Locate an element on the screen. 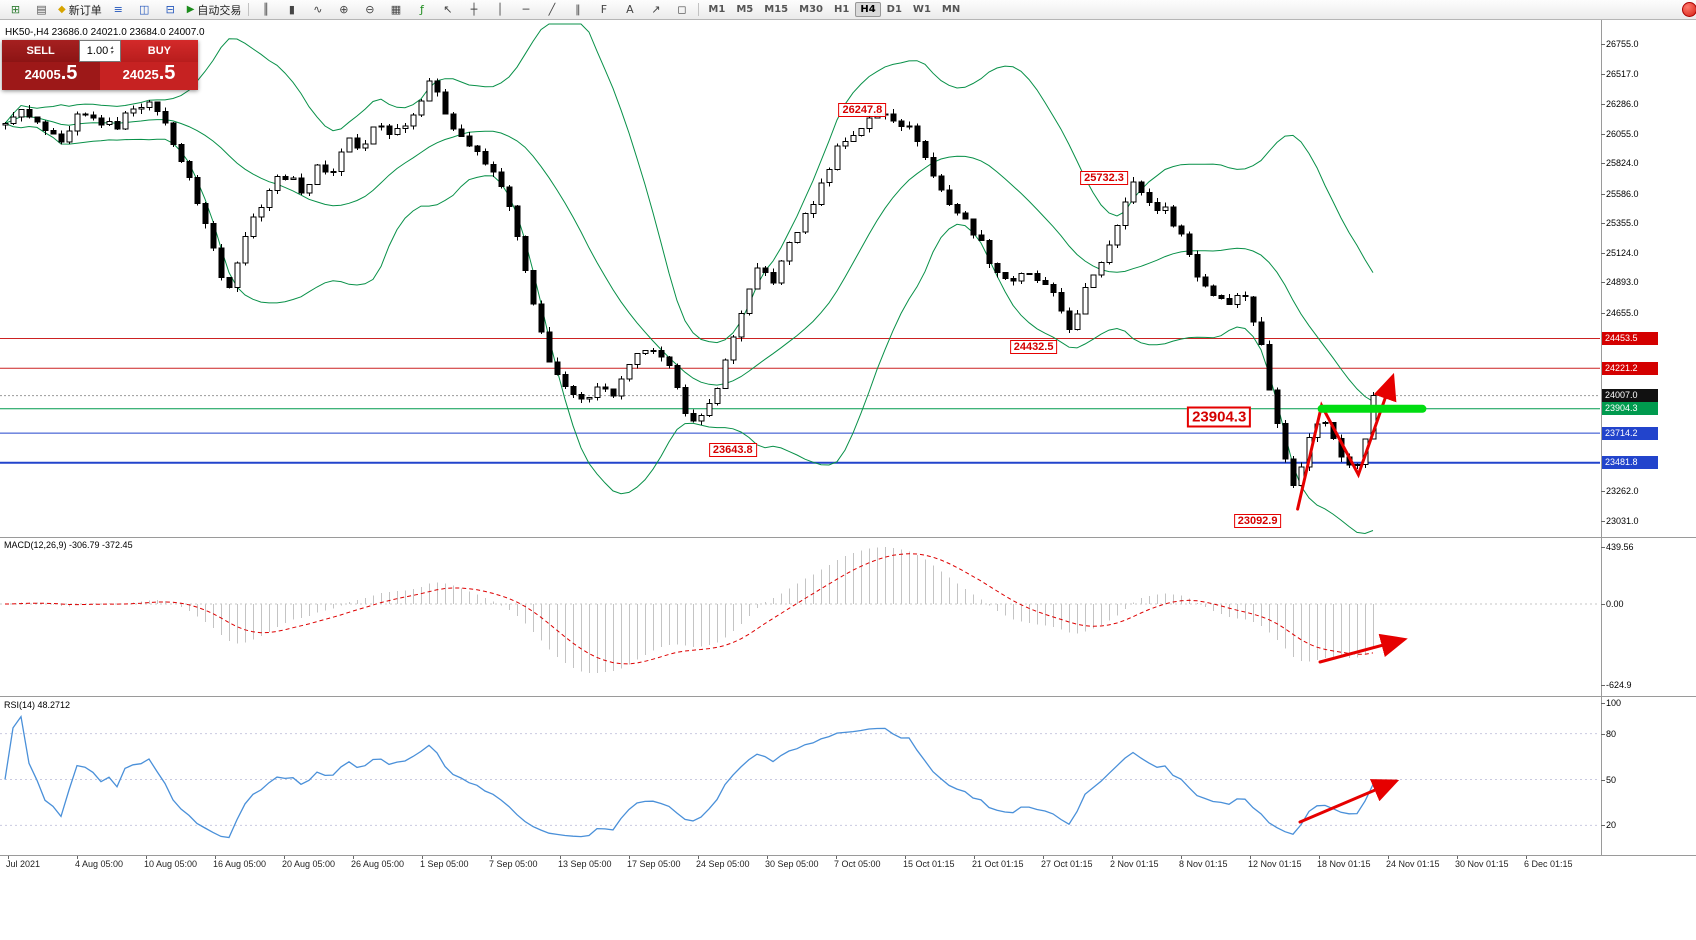 This screenshot has width=1696, height=940. macd-indicator-label: MACD(12,26,9) -306.79 -372.45 is located at coordinates (68, 545).